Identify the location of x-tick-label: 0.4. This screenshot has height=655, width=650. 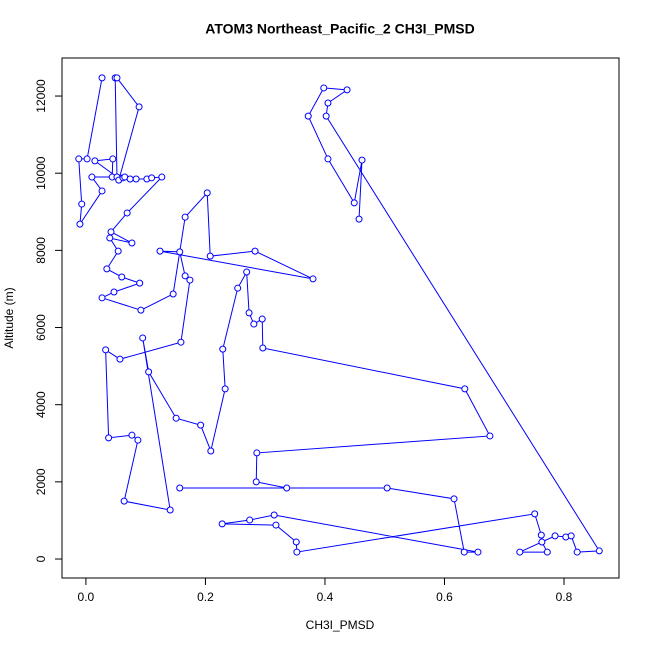
(325, 597).